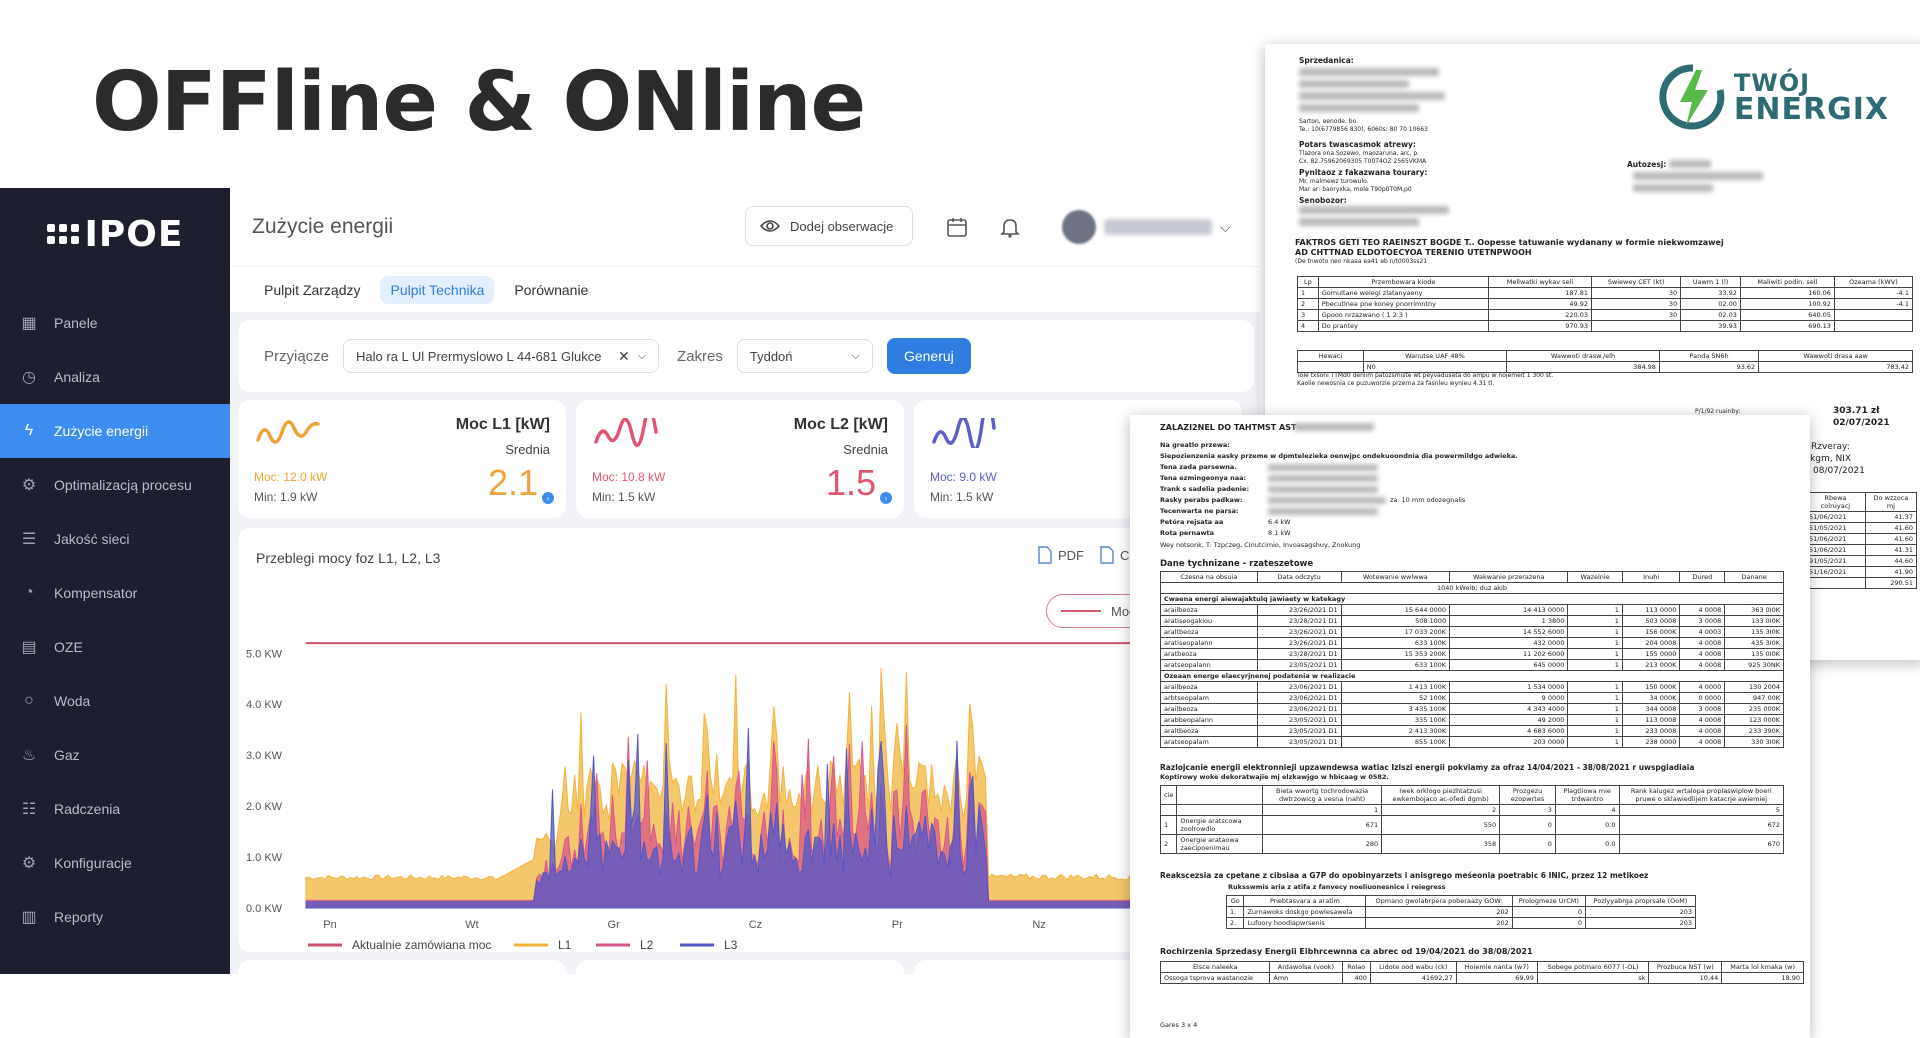  I want to click on field-label: Tecenwarta ne parsa:, so click(1199, 511).